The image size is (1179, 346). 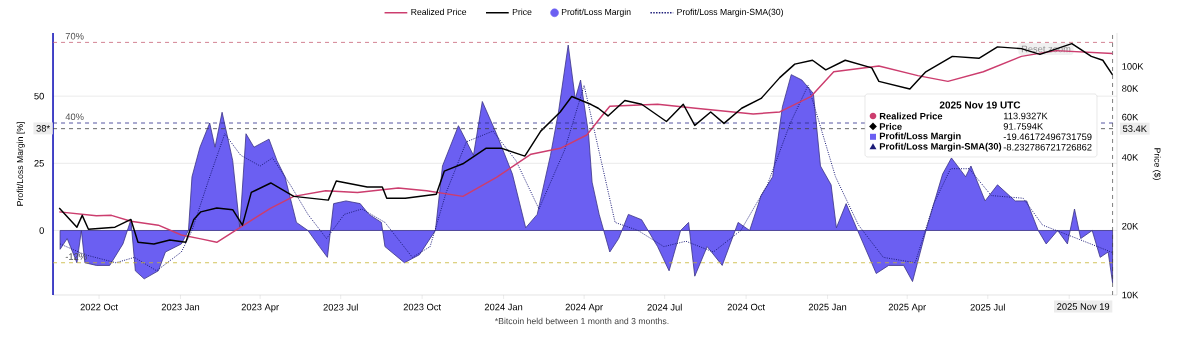 What do you see at coordinates (980, 105) in the screenshot?
I see `annotation: 2025 Nov 19 UTC` at bounding box center [980, 105].